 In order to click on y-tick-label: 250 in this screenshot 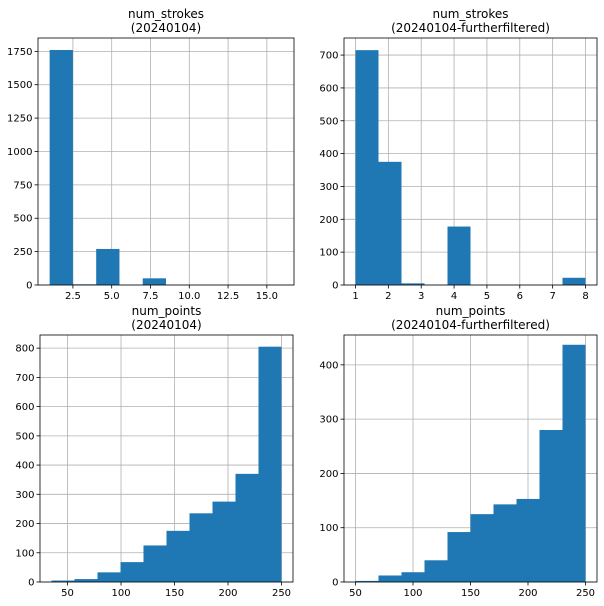, I will do `click(22, 252)`.